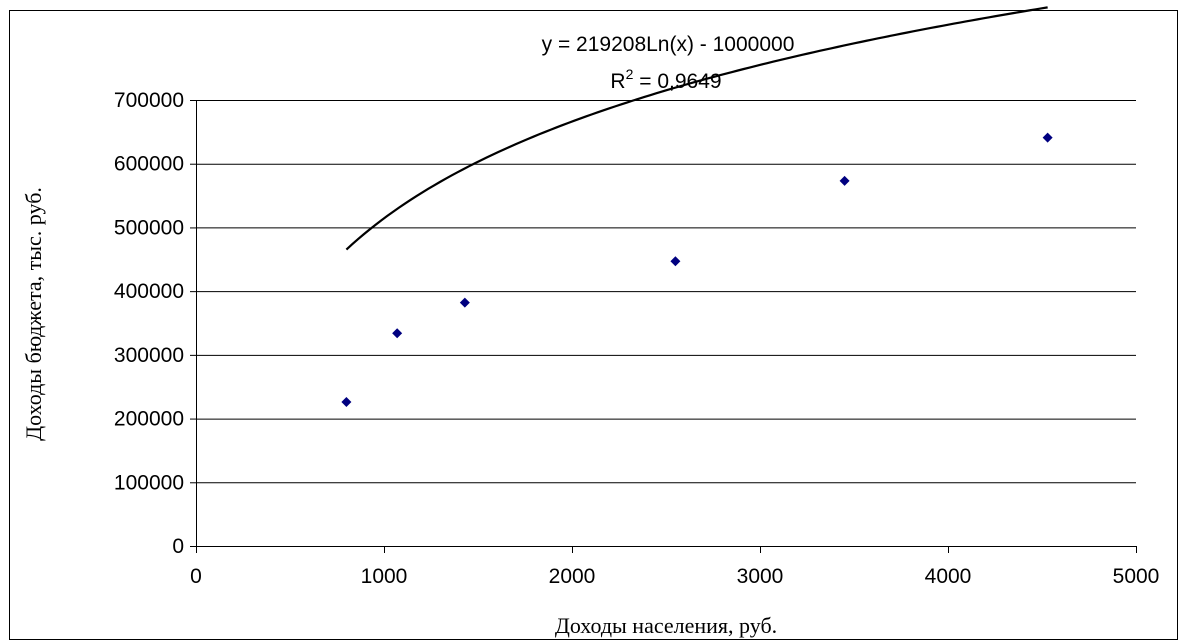  I want to click on x-tick-label-2: 2000, so click(572, 576).